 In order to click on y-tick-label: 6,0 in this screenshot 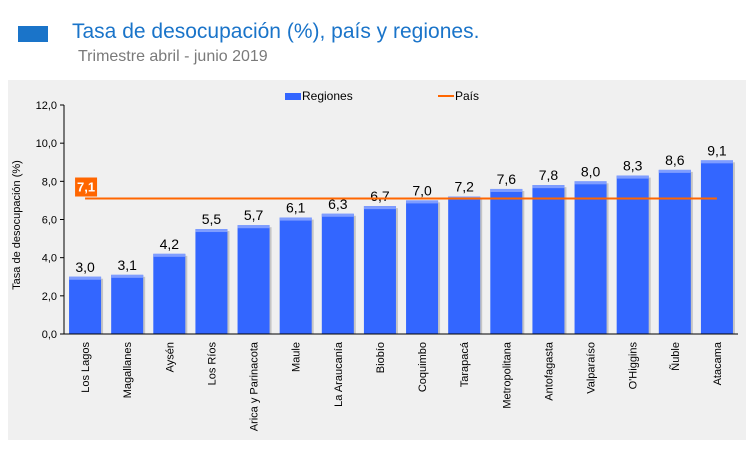, I will do `click(49, 221)`.